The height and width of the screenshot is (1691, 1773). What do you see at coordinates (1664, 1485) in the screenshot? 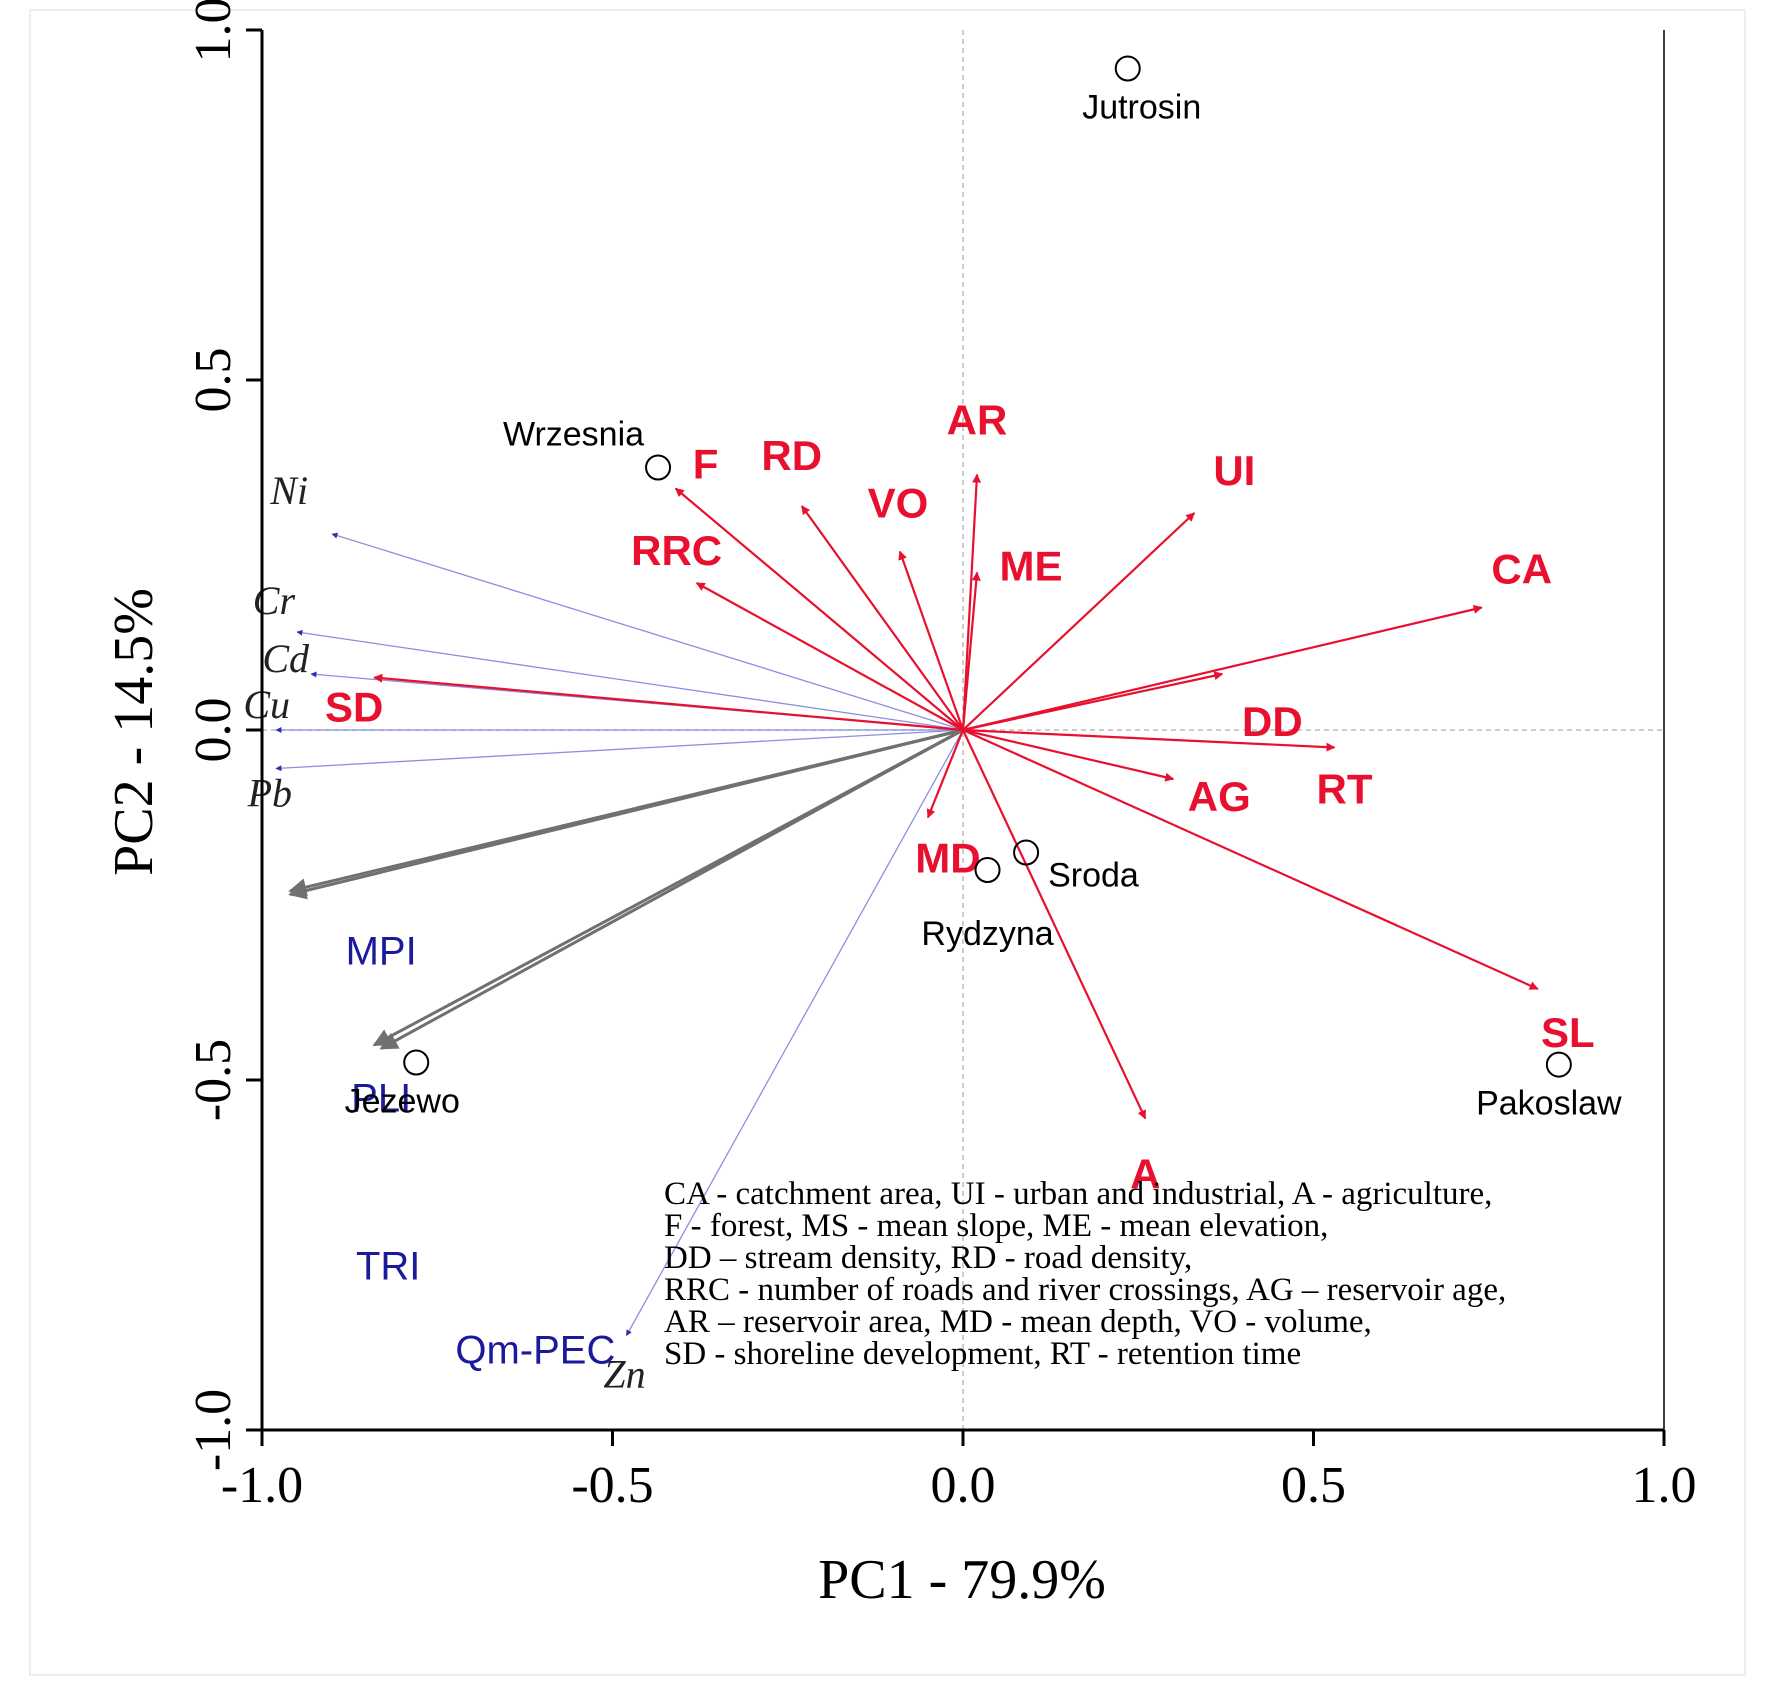
I see `x-tick-label: 1.0` at bounding box center [1664, 1485].